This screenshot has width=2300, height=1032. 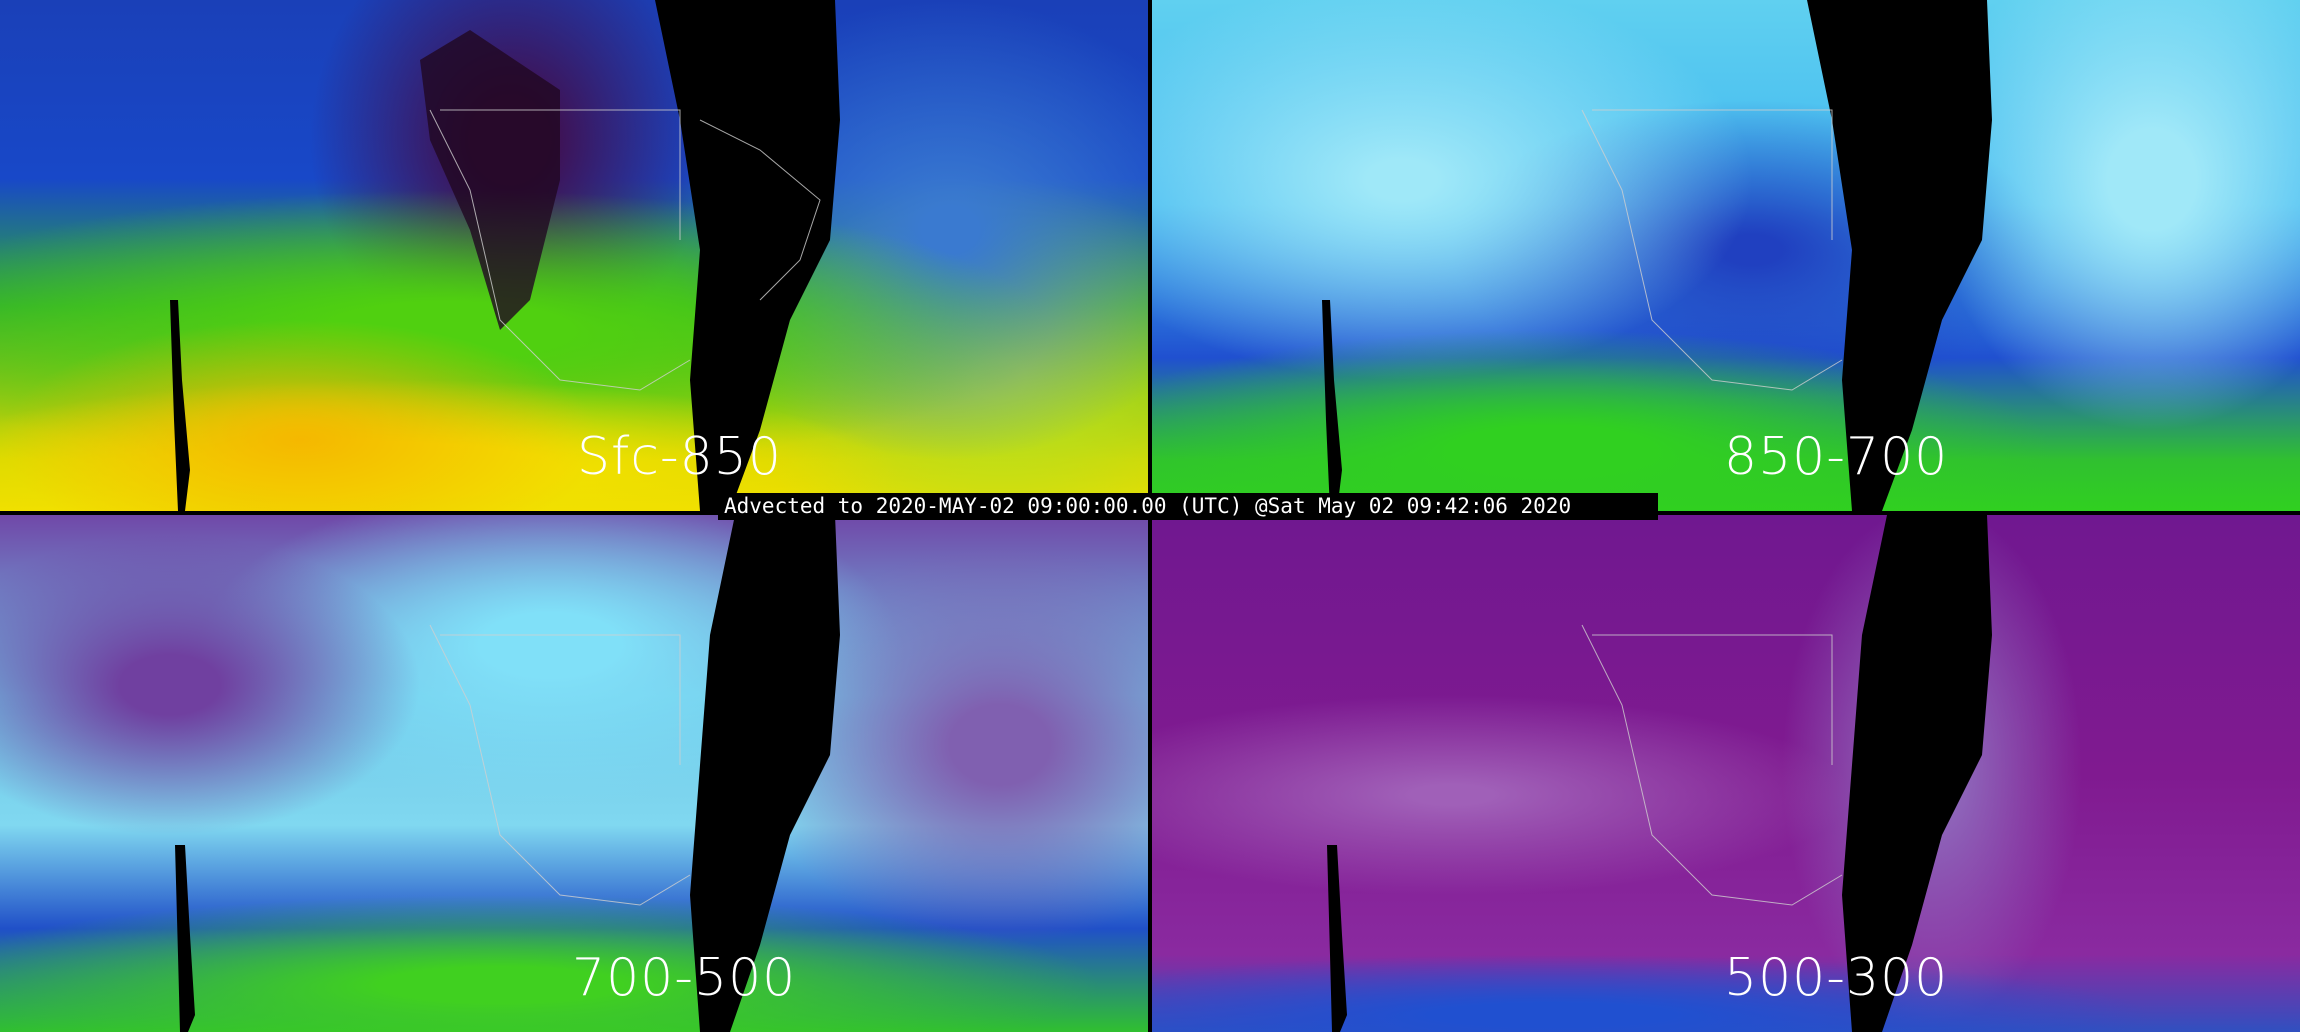 I want to click on panel-label: 500-300, so click(x=1836, y=978).